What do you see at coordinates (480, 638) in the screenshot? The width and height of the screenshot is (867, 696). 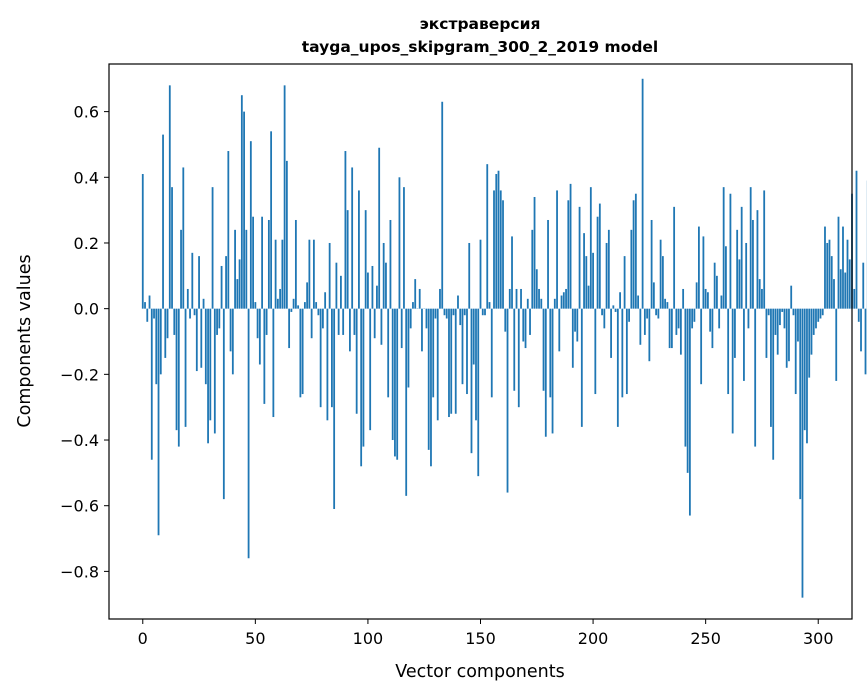 I see `x-tick-label: 150` at bounding box center [480, 638].